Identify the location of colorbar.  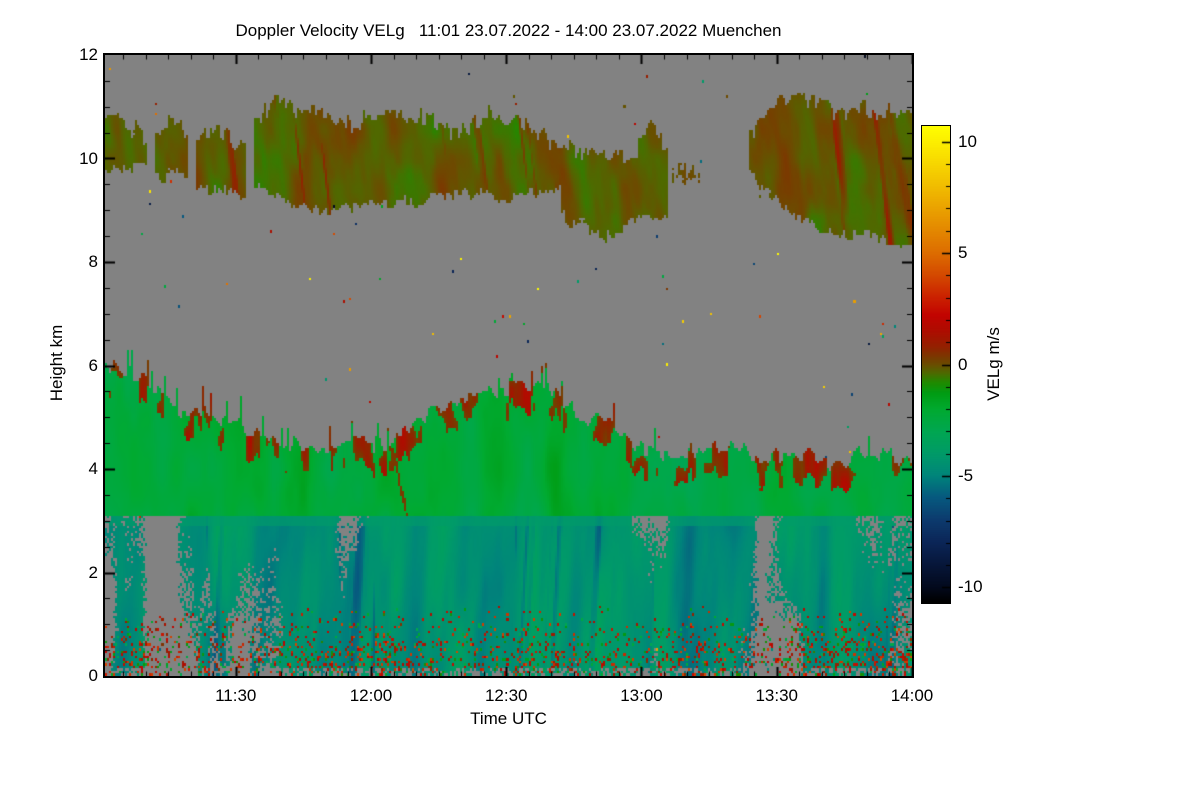
(936, 364).